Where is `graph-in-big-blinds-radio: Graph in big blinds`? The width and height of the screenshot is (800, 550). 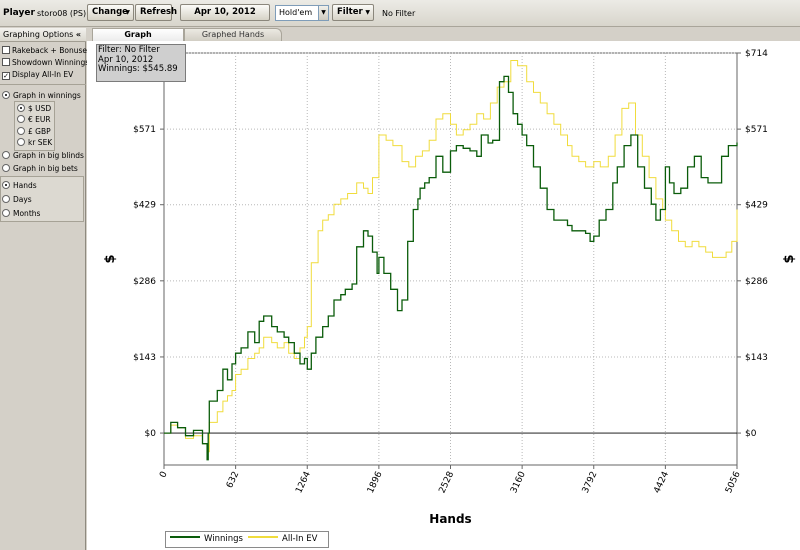 graph-in-big-blinds-radio: Graph in big blinds is located at coordinates (43, 155).